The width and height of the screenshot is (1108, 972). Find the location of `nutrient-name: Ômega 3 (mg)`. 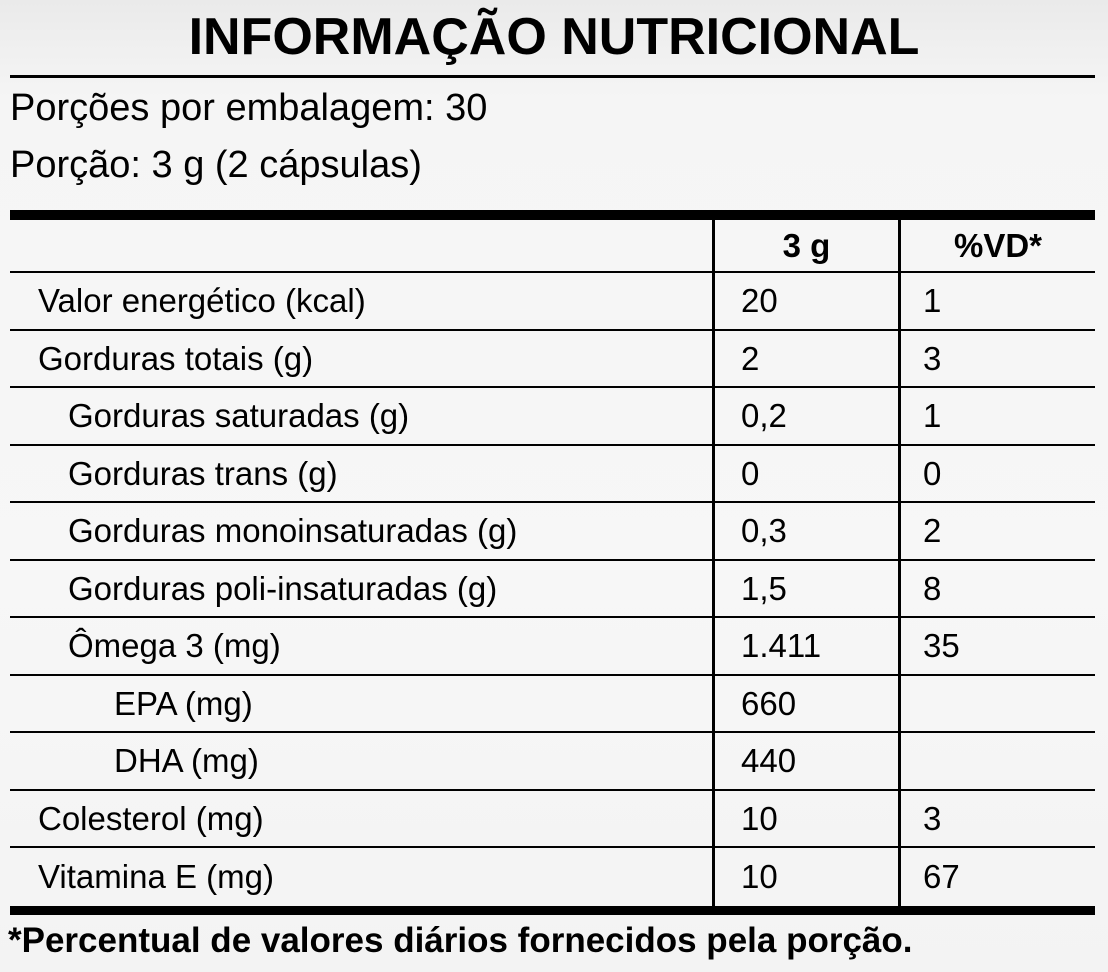

nutrient-name: Ômega 3 (mg) is located at coordinates (174, 646).